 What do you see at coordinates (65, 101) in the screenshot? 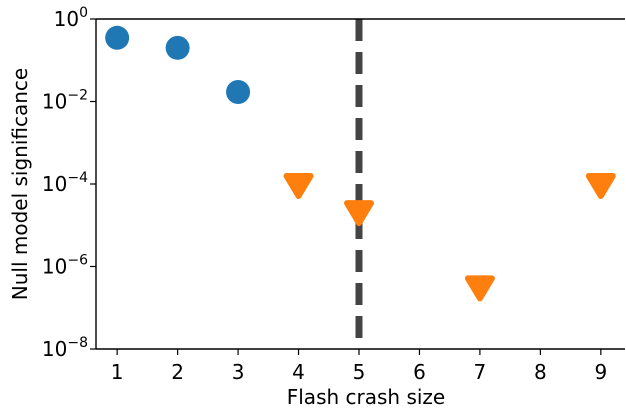
I see `y-tick-label: 10⁻²` at bounding box center [65, 101].